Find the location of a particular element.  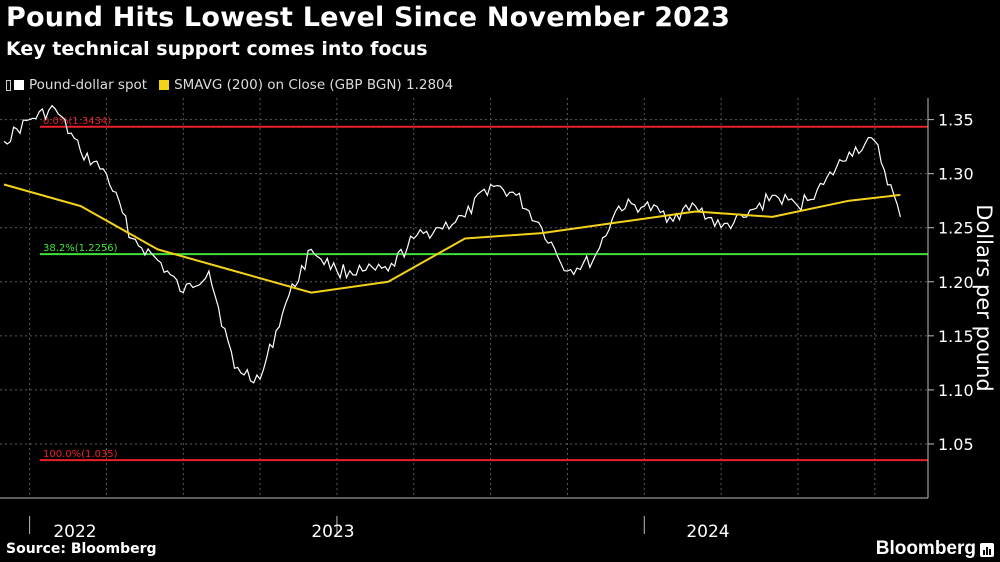

y-tick-label: 1.30 is located at coordinates (956, 174).